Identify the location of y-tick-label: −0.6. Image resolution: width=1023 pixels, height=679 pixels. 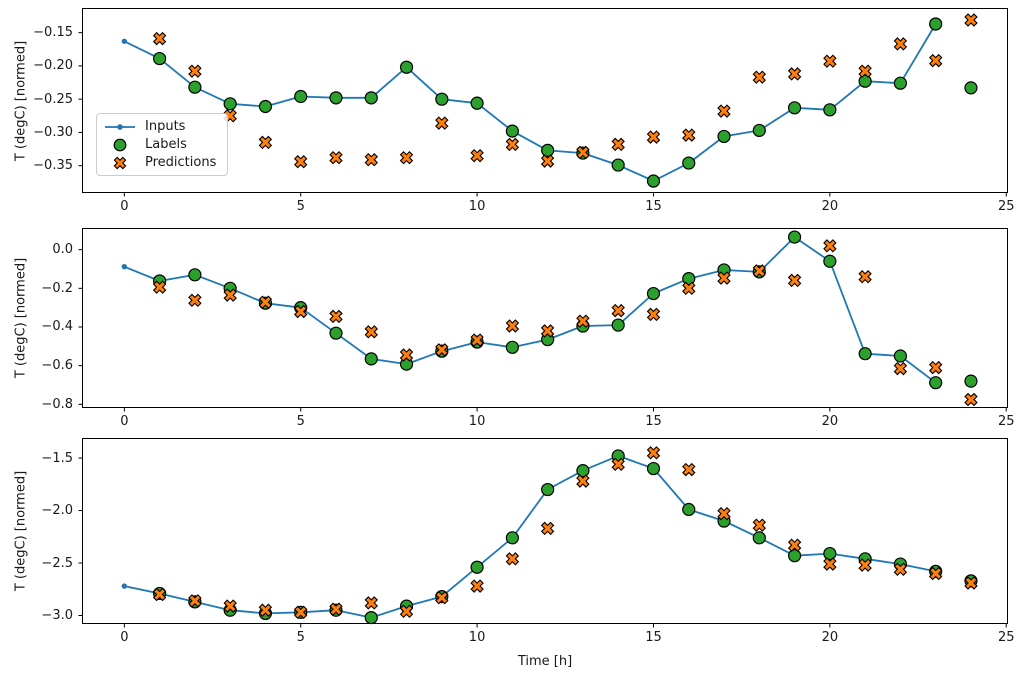
(57, 366).